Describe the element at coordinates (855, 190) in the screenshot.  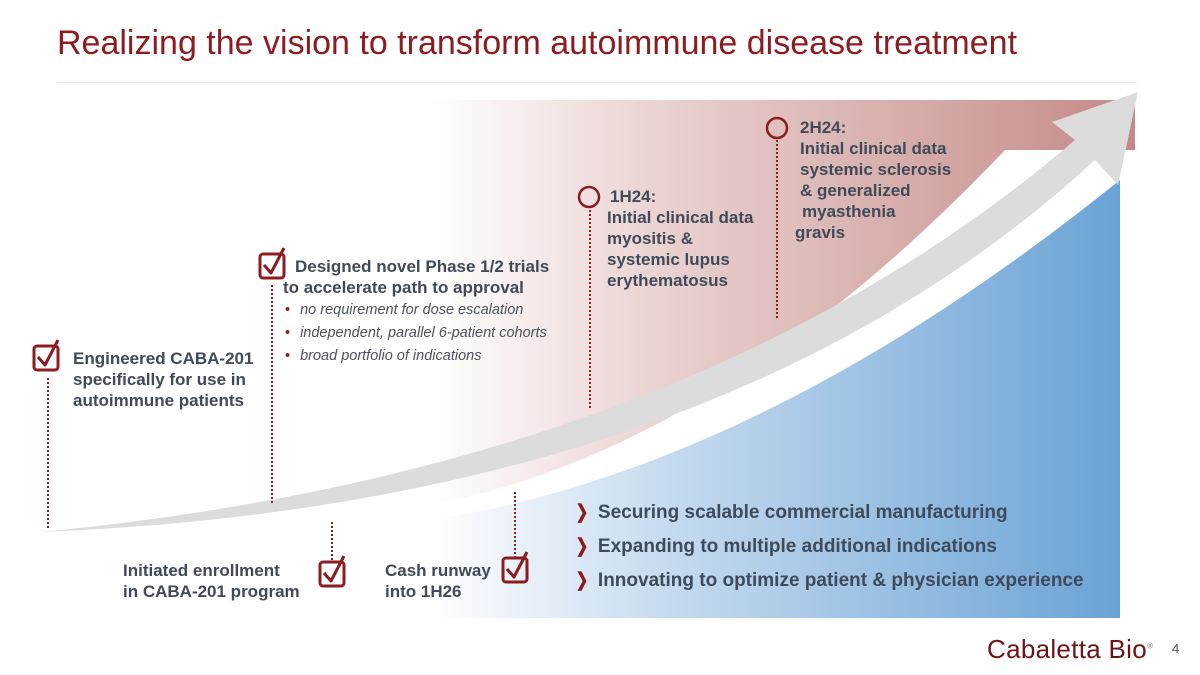
I see `milestone-line: & generalized` at that location.